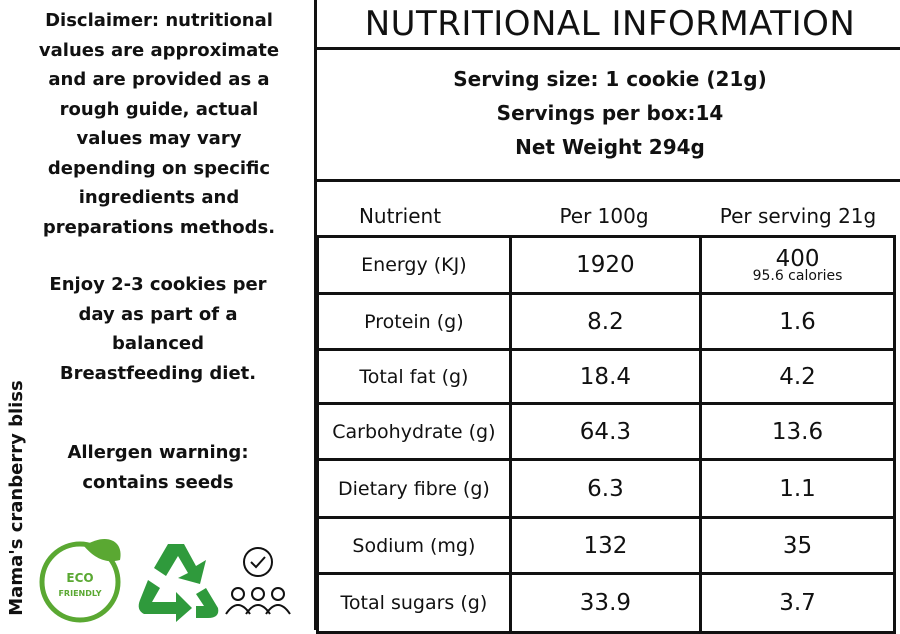 This screenshot has width=900, height=634. Describe the element at coordinates (178, 583) in the screenshot. I see `recycle-icon` at that location.